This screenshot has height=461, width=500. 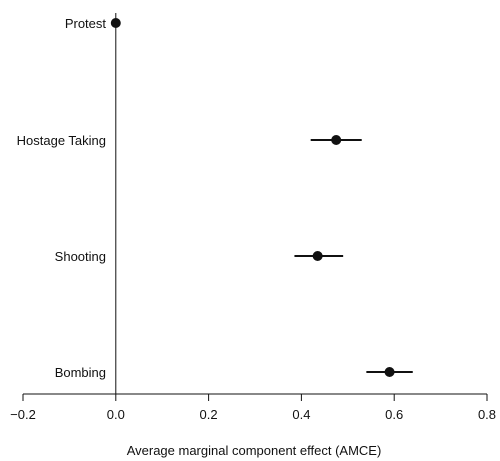 What do you see at coordinates (301, 414) in the screenshot?
I see `x-tick-label: 0.4` at bounding box center [301, 414].